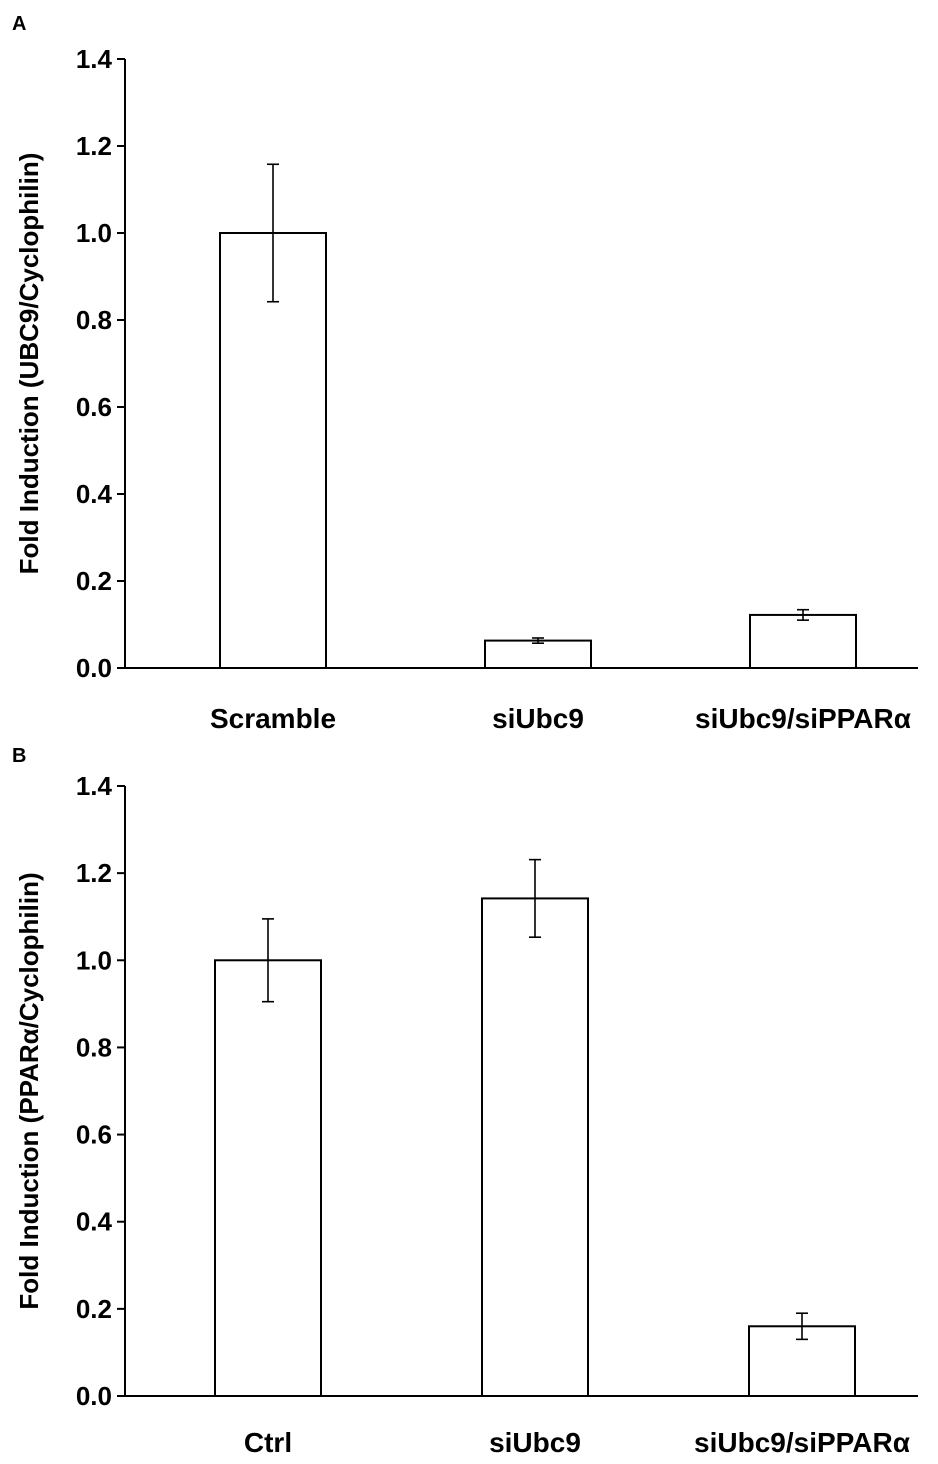  Describe the element at coordinates (94, 1047) in the screenshot. I see `chart-b-y-tick-label: 0.8` at that location.